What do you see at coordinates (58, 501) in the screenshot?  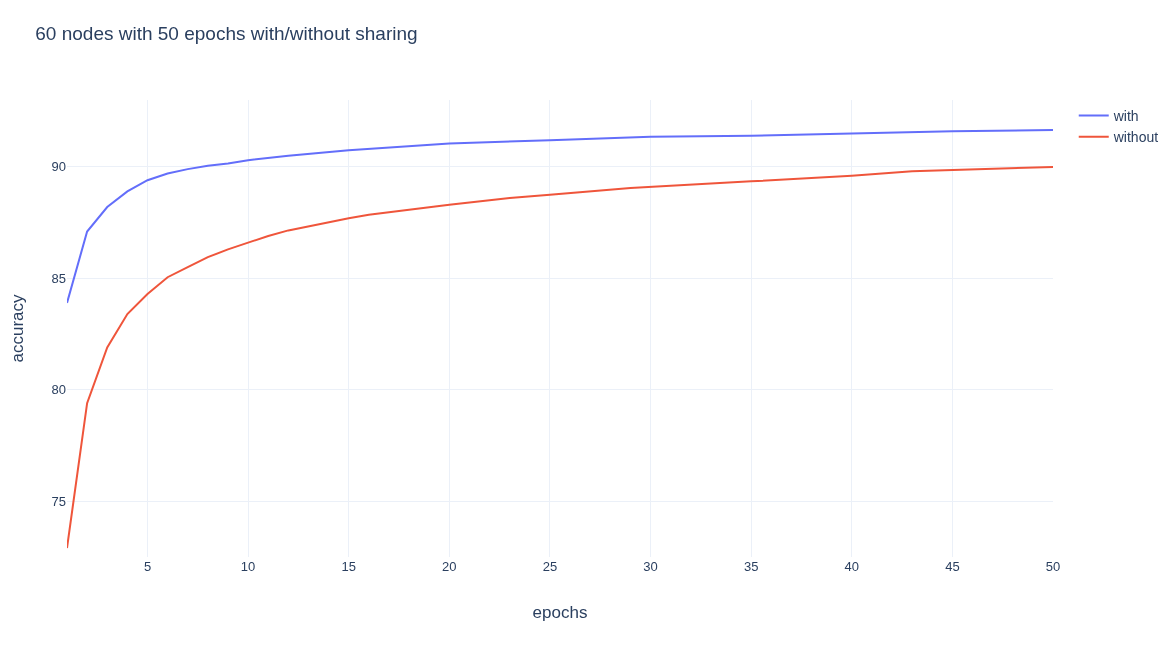 I see `y-tick-label: 75` at bounding box center [58, 501].